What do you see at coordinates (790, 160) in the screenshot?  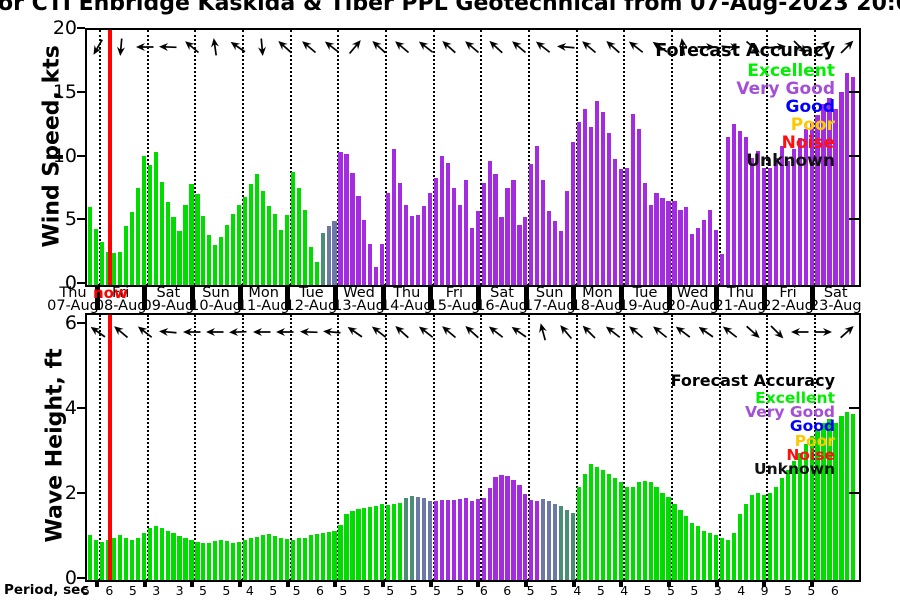 I see `legend-entry: Unknown` at bounding box center [790, 160].